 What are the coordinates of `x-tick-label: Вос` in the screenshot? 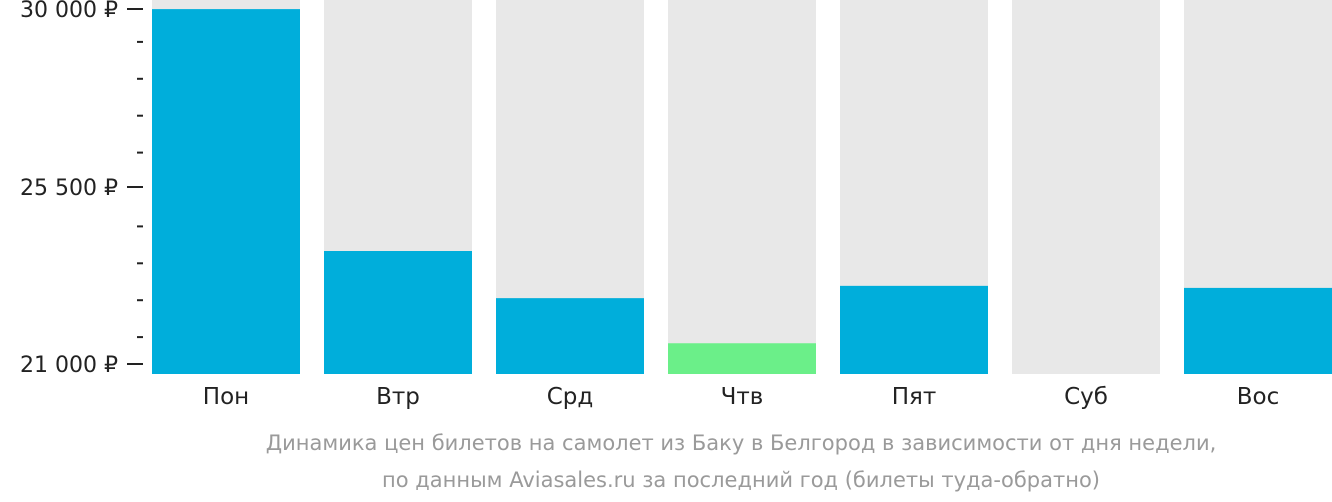 It's located at (1258, 397).